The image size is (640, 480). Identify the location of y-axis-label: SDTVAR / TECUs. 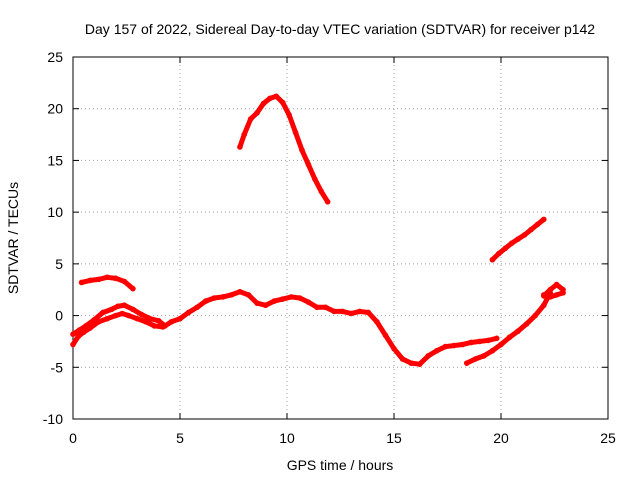
(13, 238).